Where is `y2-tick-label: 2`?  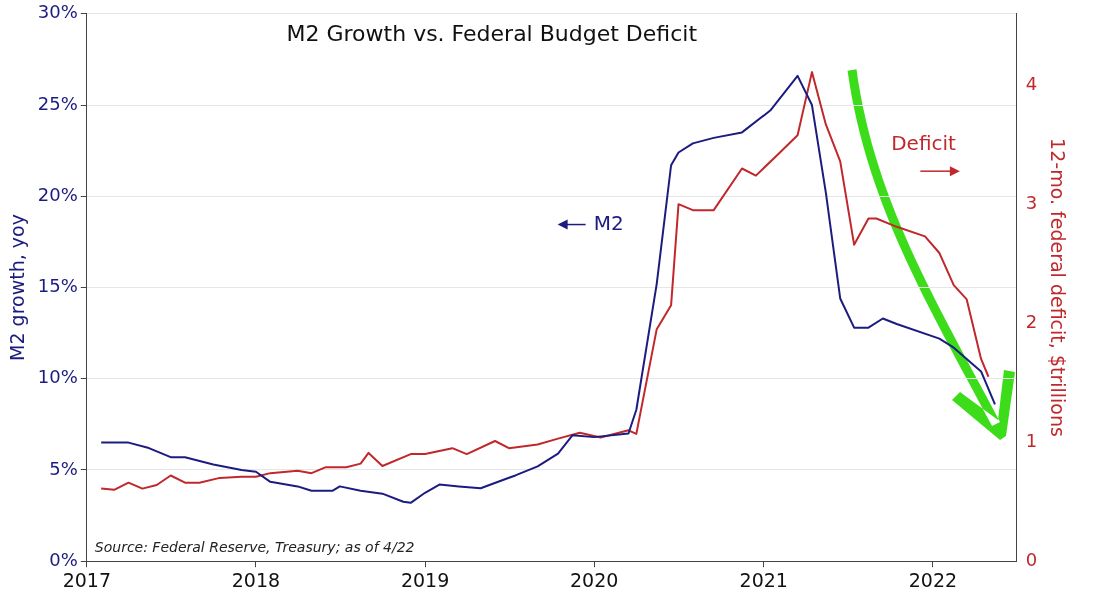 y2-tick-label: 2 is located at coordinates (1031, 321).